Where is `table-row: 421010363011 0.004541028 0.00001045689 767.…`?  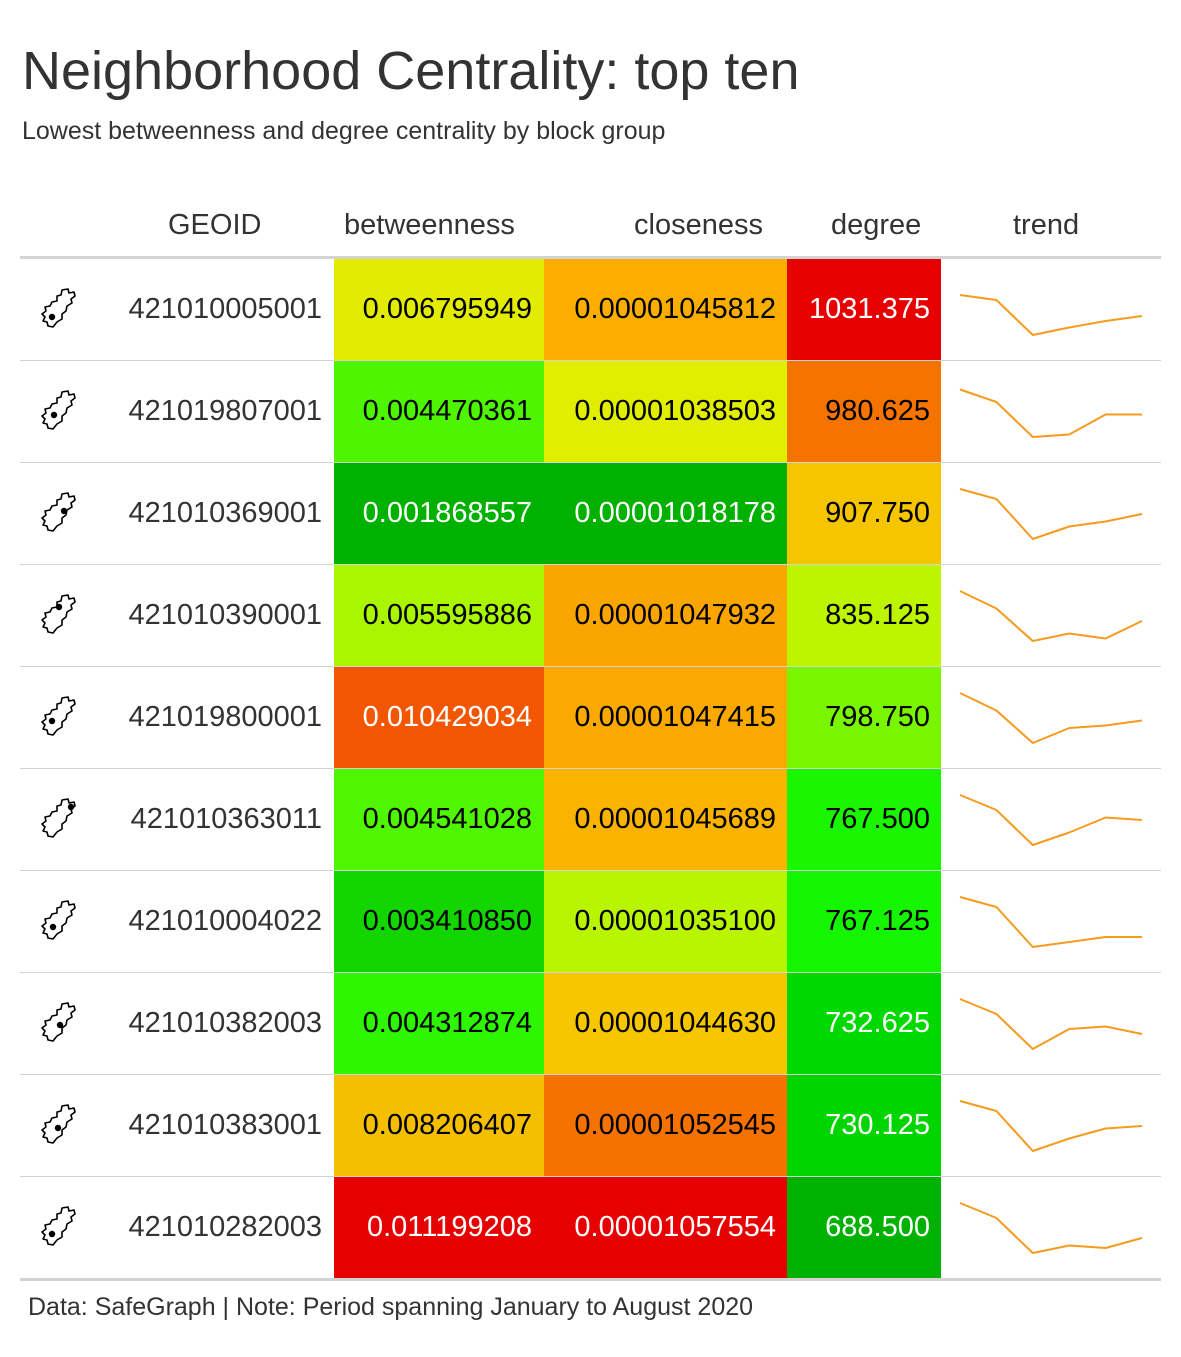
table-row: 421010363011 0.004541028 0.00001045689 767.… is located at coordinates (590, 820).